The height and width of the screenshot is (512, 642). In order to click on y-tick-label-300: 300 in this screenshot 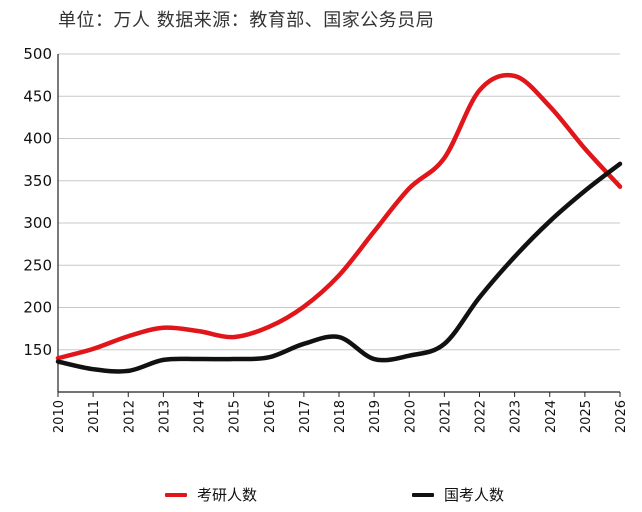, I will do `click(37, 223)`.